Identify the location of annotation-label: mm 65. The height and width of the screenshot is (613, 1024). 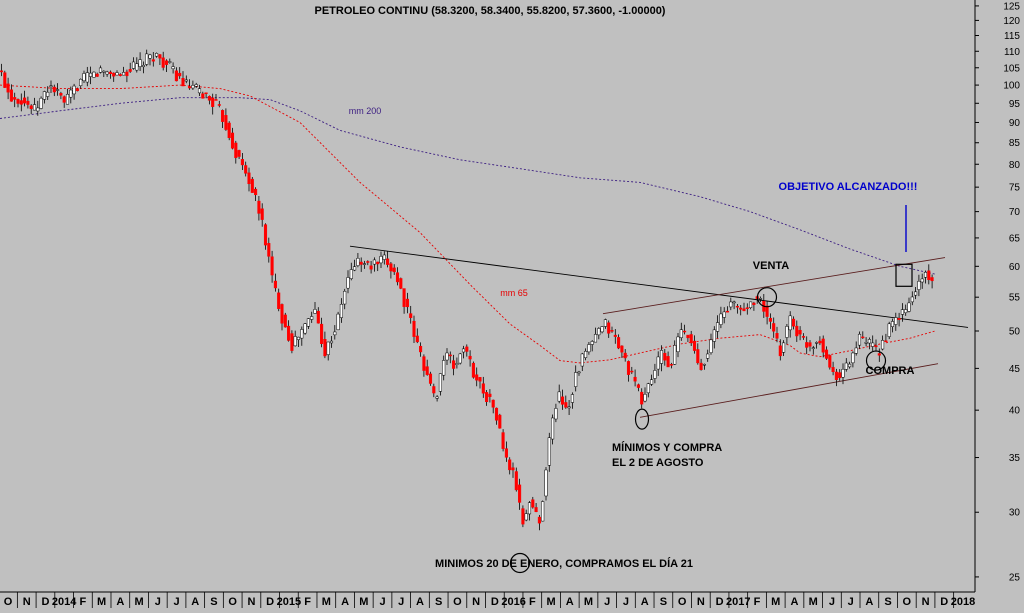
(514, 293).